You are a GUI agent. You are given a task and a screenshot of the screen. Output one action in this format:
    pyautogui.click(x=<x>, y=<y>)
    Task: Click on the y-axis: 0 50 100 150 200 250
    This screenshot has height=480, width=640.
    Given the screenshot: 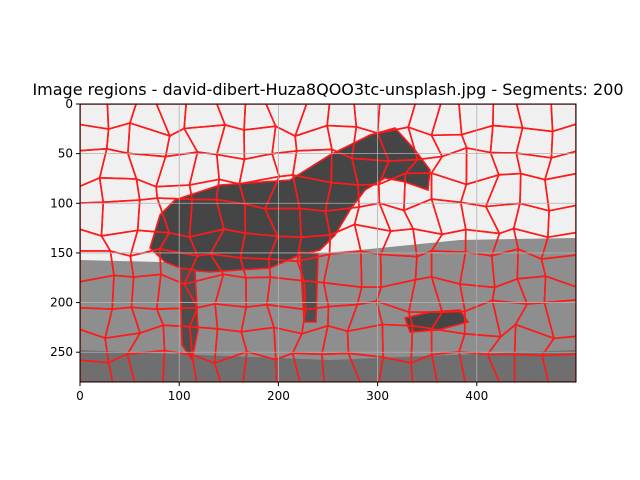 What is the action you would take?
    pyautogui.click(x=65, y=228)
    